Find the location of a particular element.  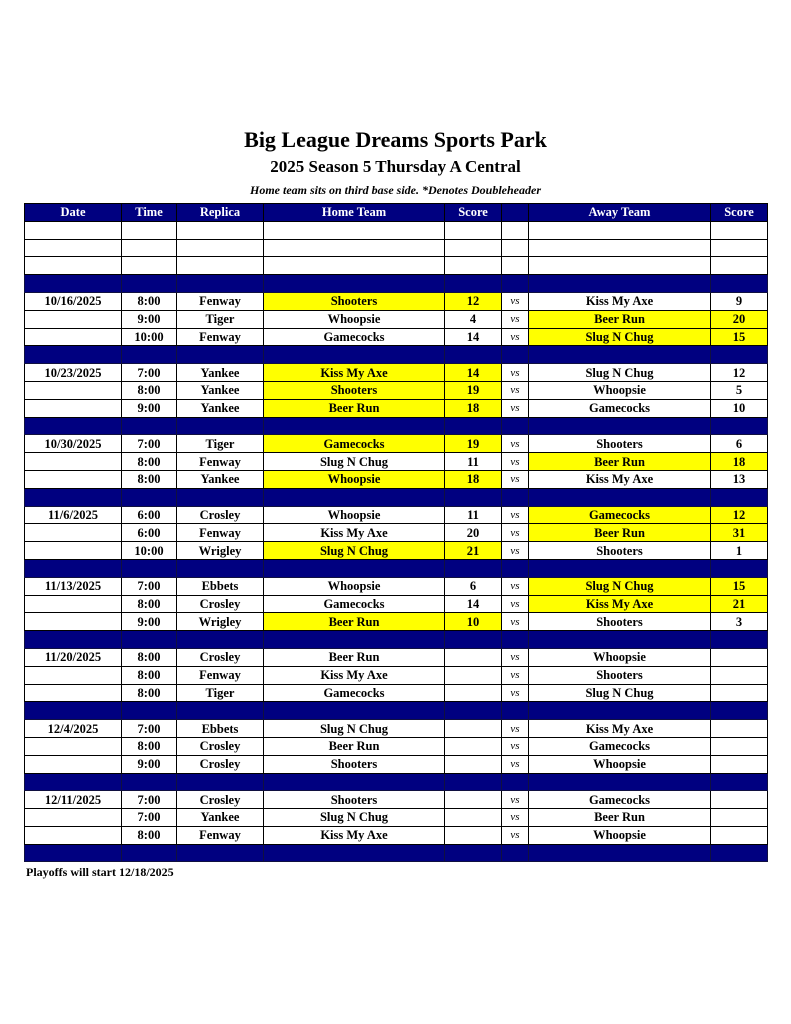

blank-row is located at coordinates (396, 230).